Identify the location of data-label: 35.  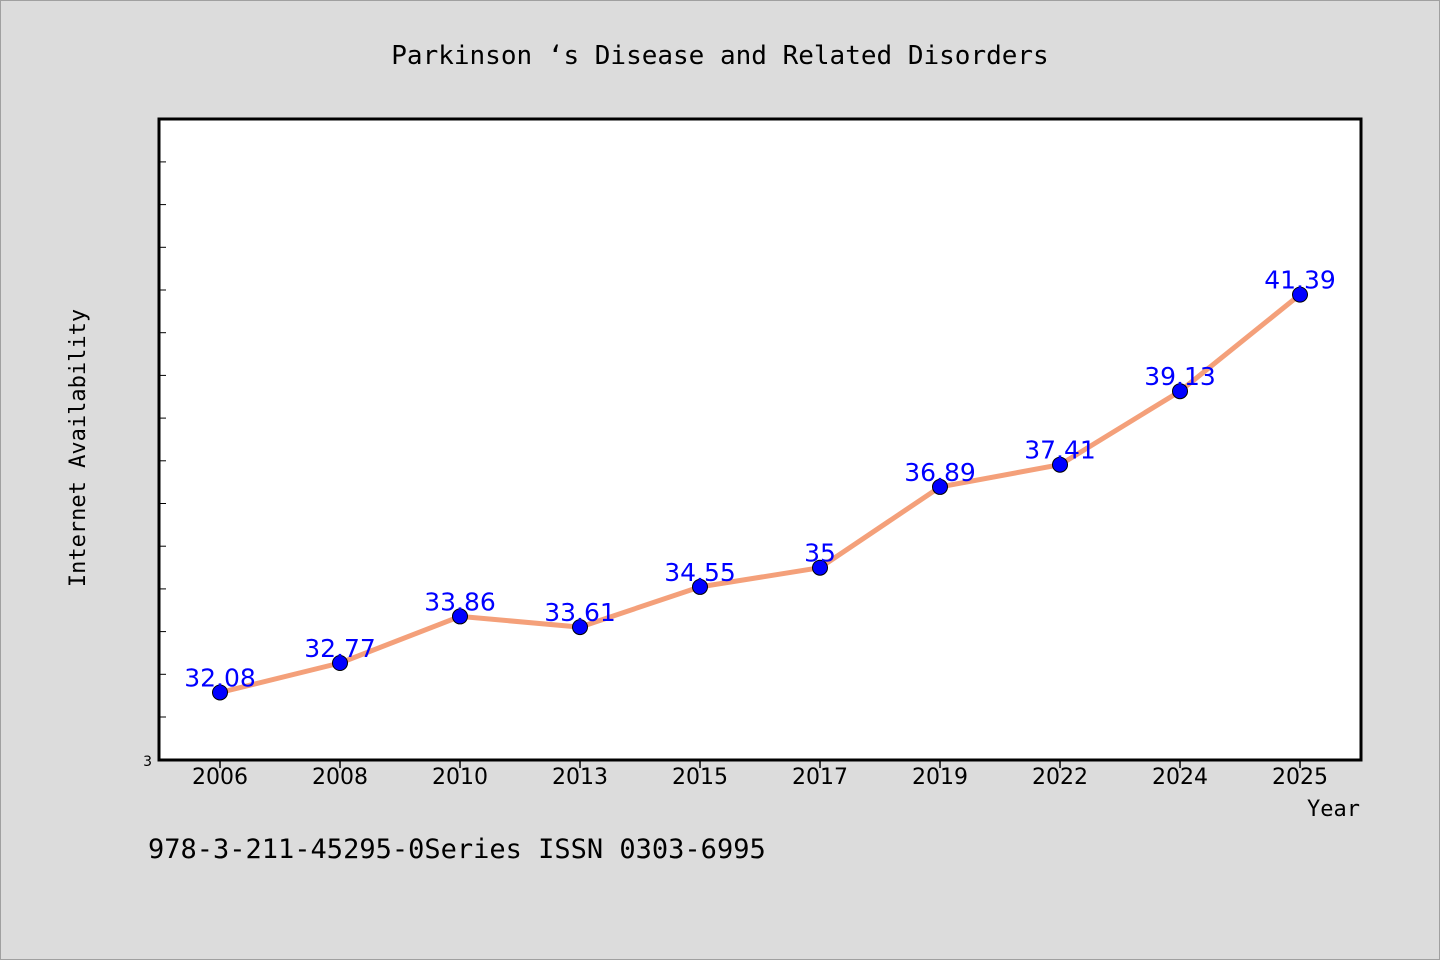
(820, 553).